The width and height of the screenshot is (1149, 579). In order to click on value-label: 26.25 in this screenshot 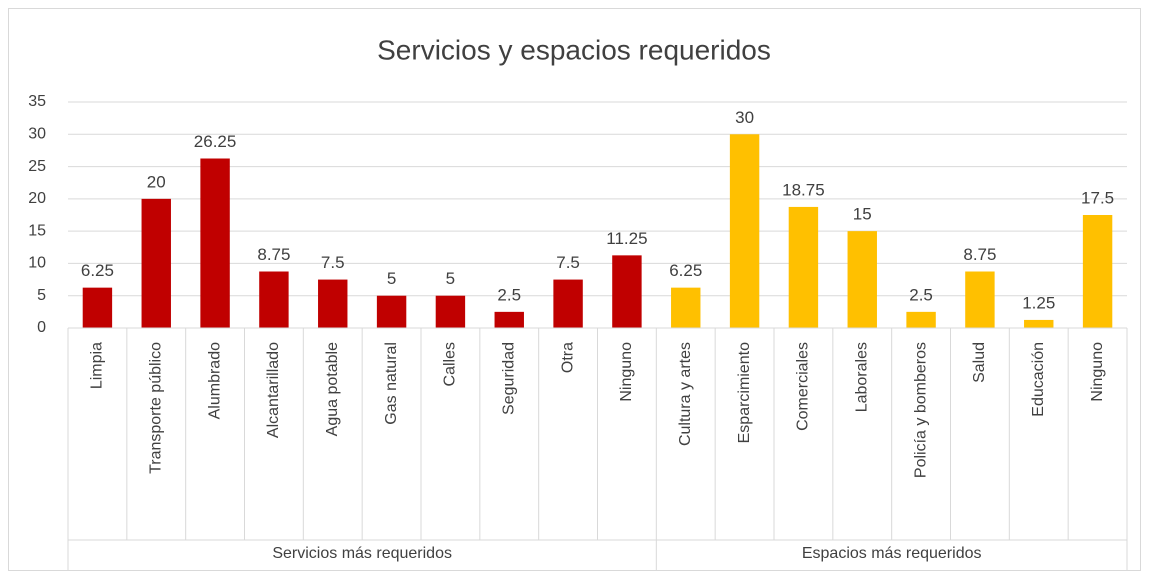, I will do `click(215, 141)`.